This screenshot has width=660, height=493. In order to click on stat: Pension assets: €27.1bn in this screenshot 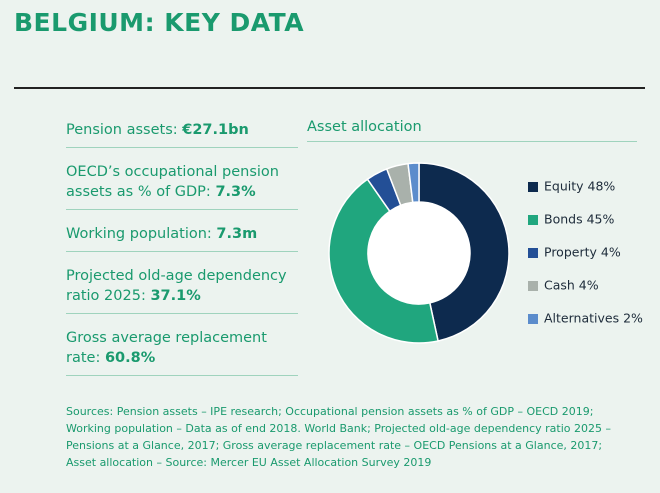, I will do `click(182, 133)`.